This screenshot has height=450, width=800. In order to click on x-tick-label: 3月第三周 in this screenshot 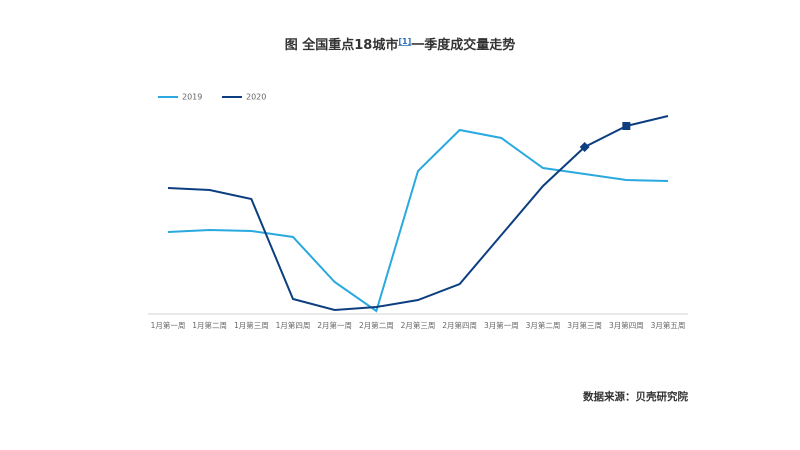, I will do `click(584, 325)`.